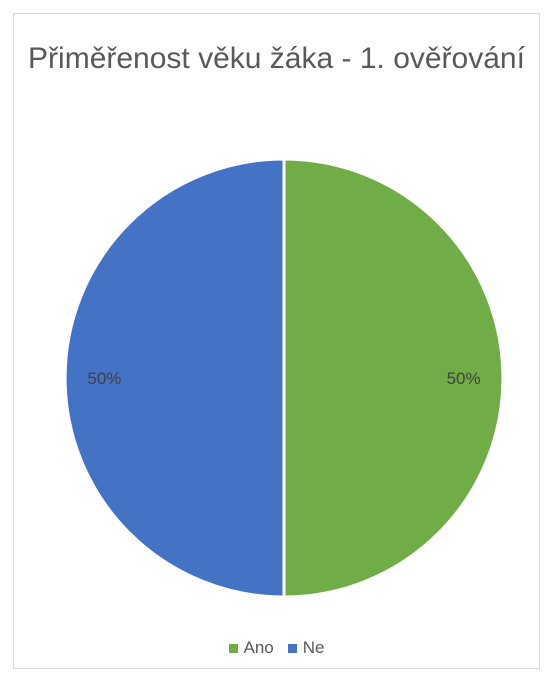  Describe the element at coordinates (258, 647) in the screenshot. I see `legend-label-ano: Ano` at that location.